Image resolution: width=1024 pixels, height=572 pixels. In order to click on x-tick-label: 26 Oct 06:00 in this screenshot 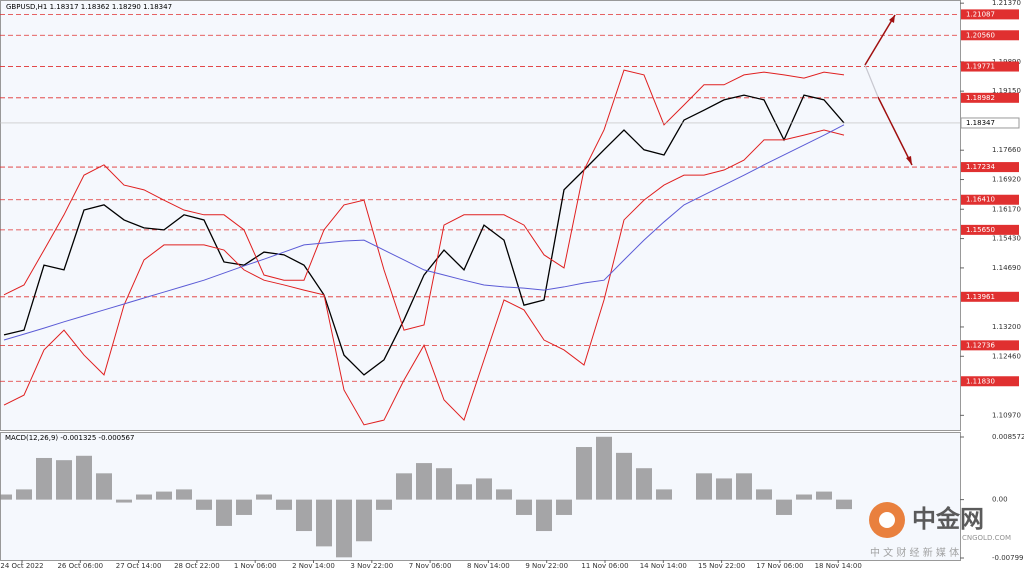, I will do `click(80, 566)`.